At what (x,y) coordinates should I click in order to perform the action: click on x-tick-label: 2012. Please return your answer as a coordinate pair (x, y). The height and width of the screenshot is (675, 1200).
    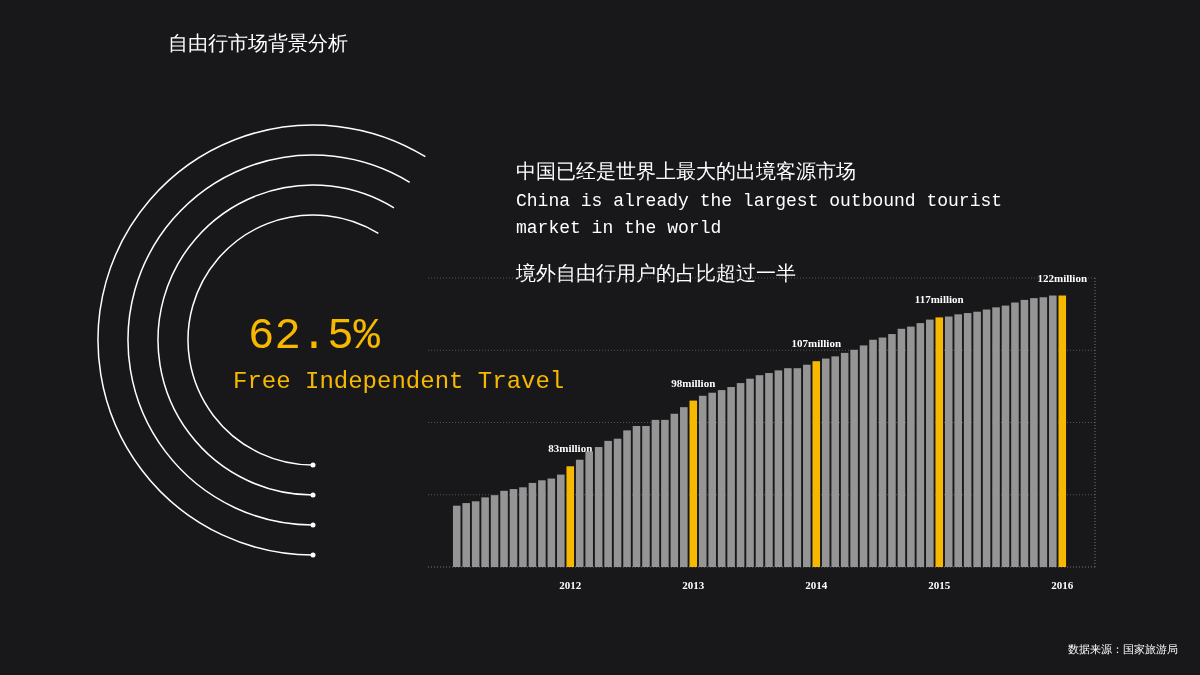
    Looking at the image, I should click on (570, 585).